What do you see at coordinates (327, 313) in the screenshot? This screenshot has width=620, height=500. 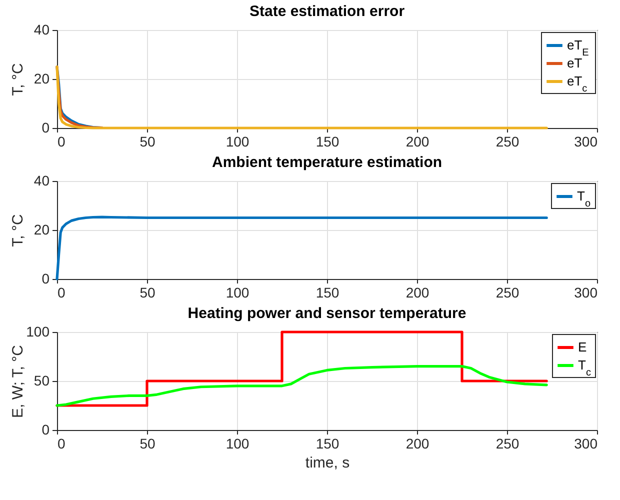 I see `chart-title: Heating power and sensor temperature` at bounding box center [327, 313].